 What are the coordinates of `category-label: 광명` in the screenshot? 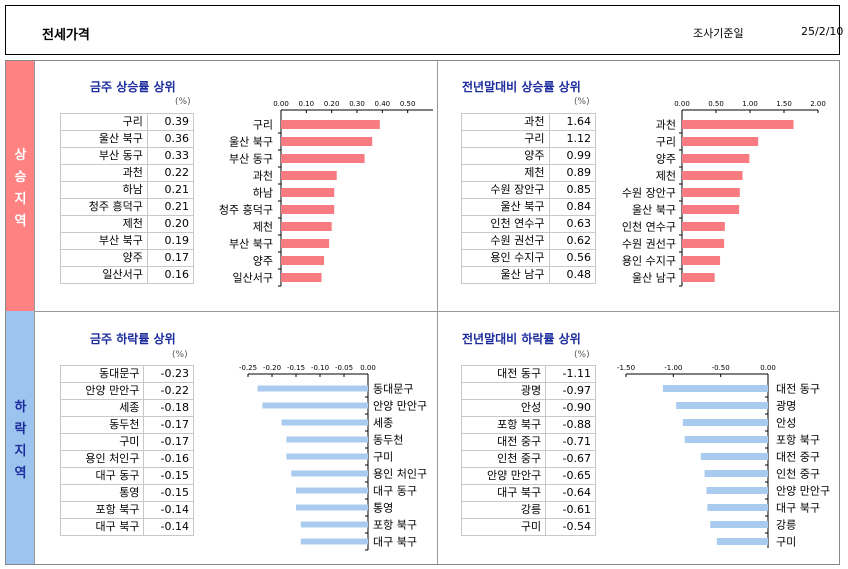 It's located at (786, 406).